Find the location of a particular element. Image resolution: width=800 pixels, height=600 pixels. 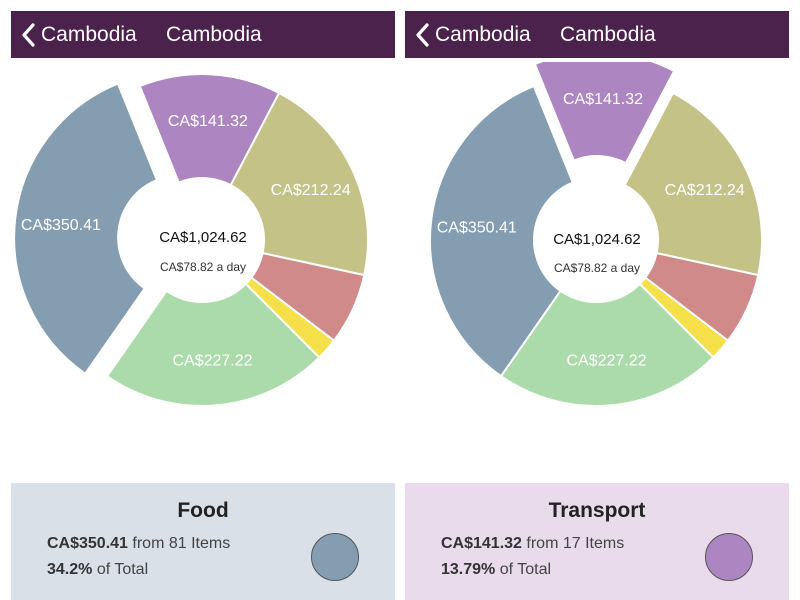

category-items-count: from 81 Items is located at coordinates (181, 543).